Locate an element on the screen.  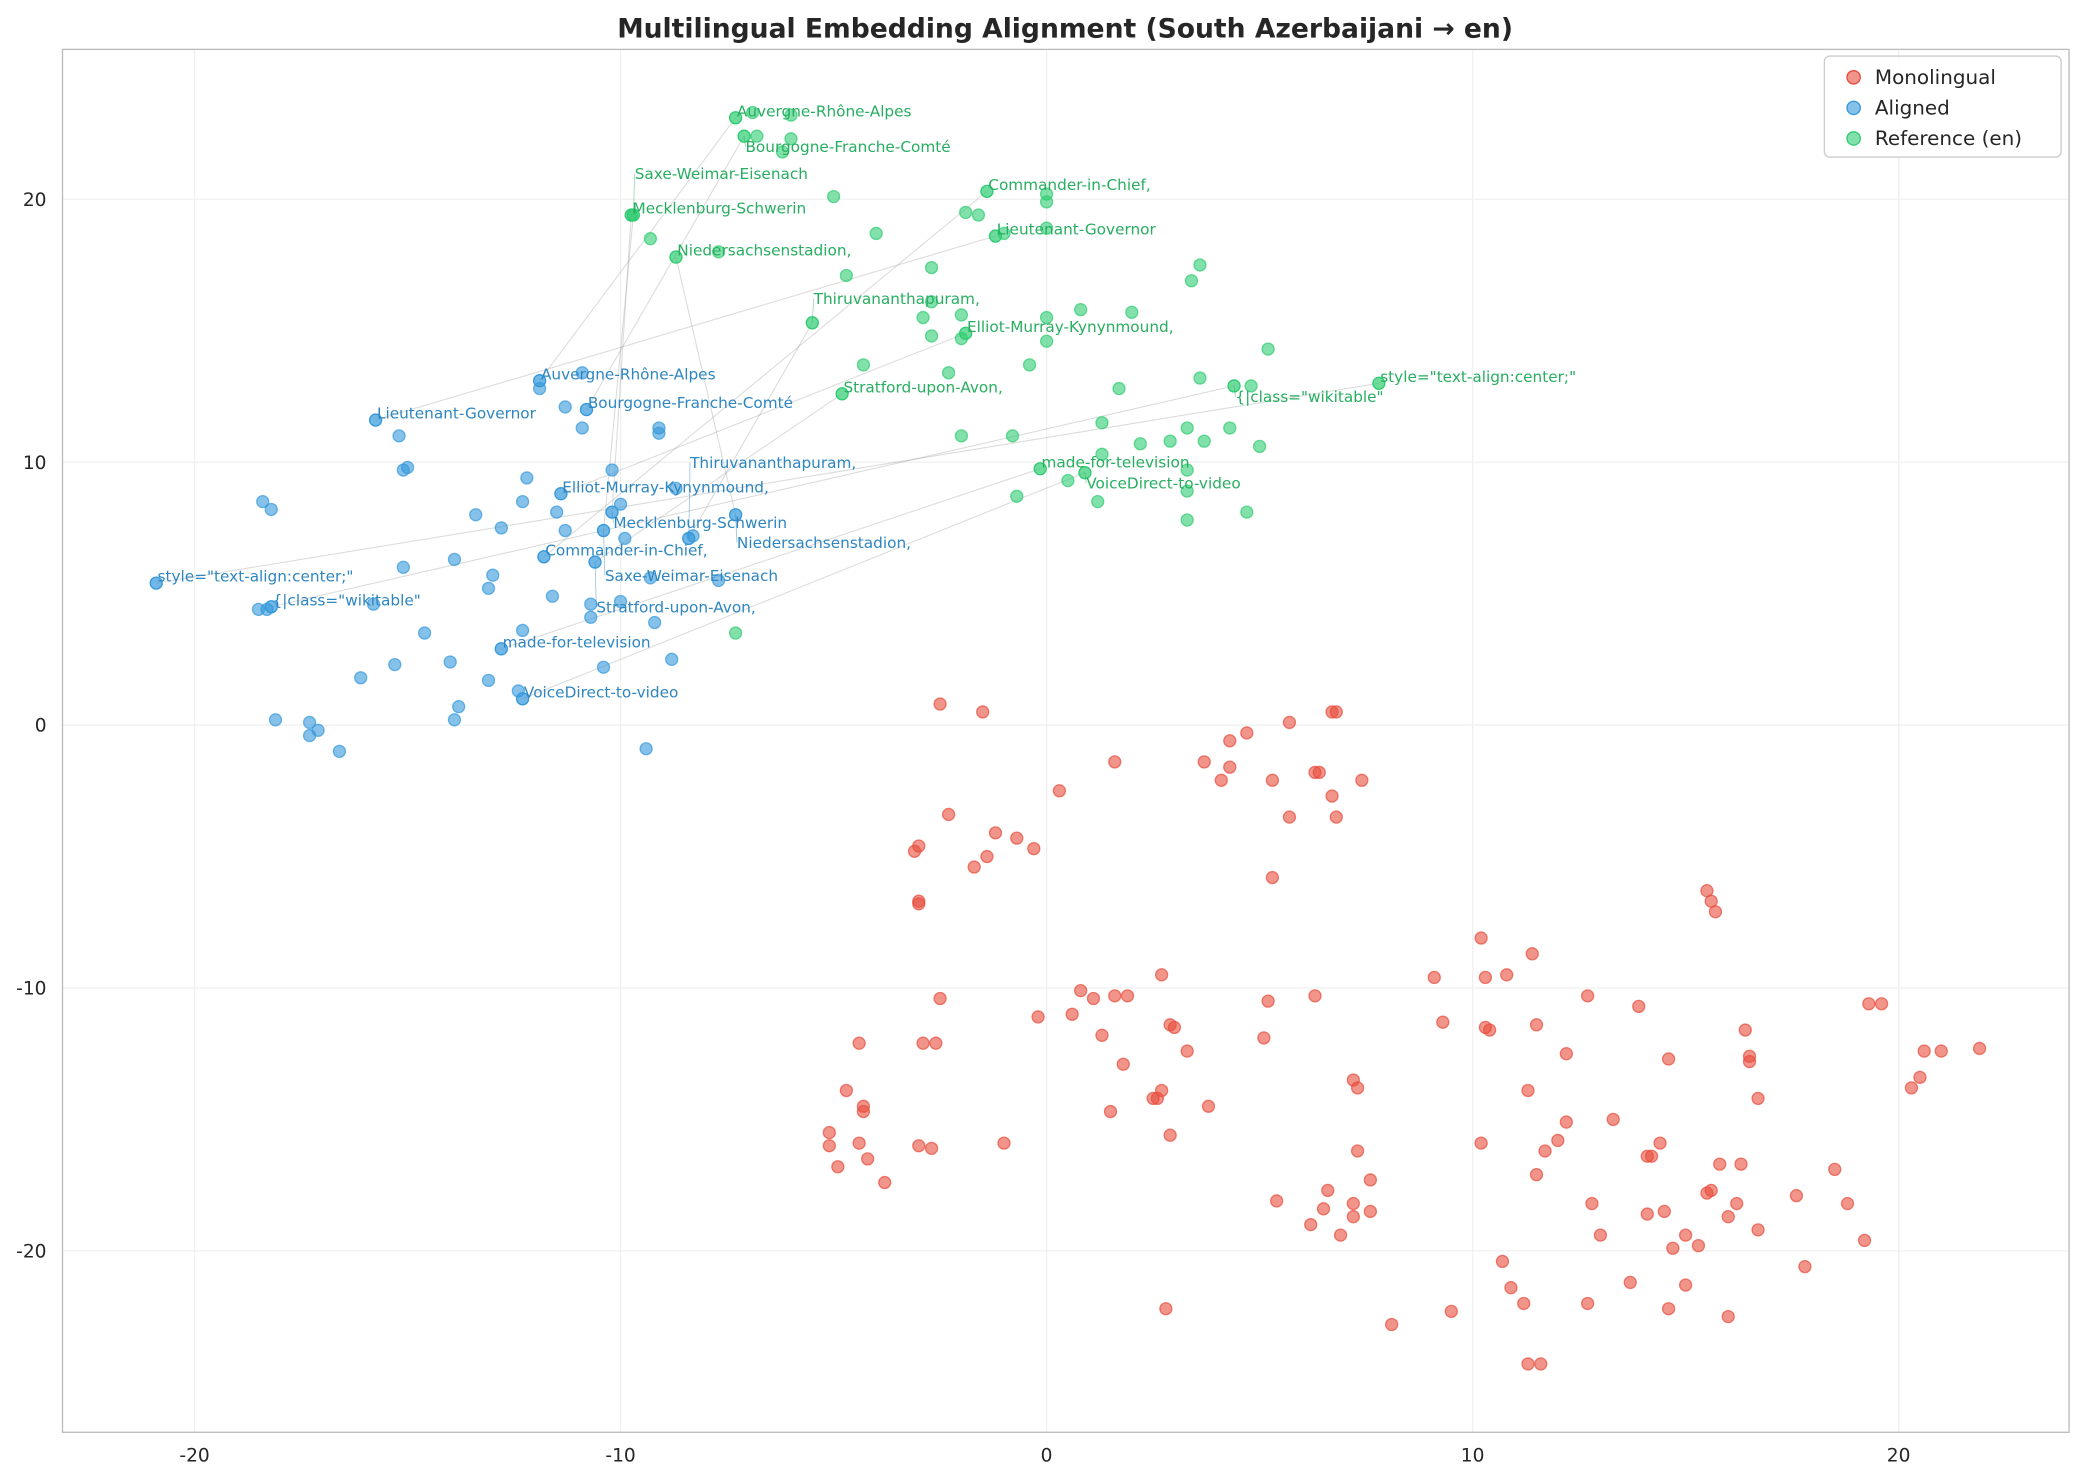
x-tick-label: 20 is located at coordinates (1899, 1456).